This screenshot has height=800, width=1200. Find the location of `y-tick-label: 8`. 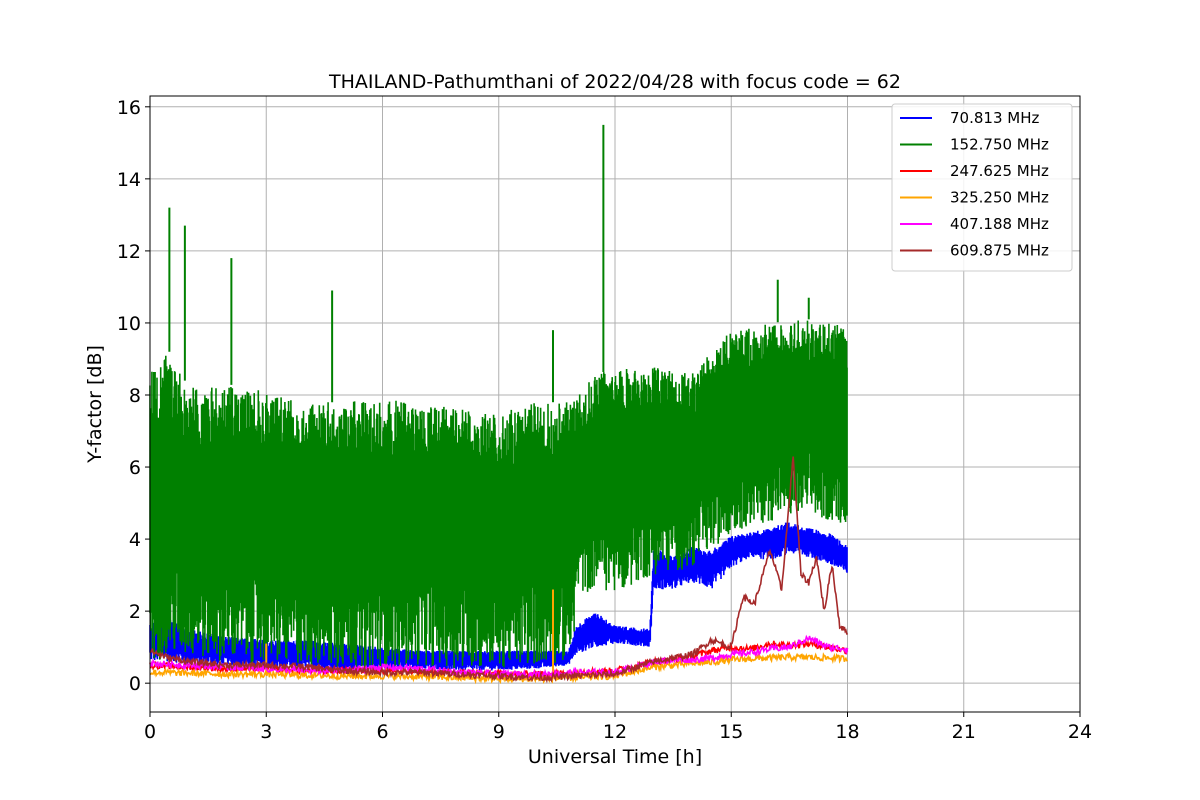

y-tick-label: 8 is located at coordinates (135, 396).